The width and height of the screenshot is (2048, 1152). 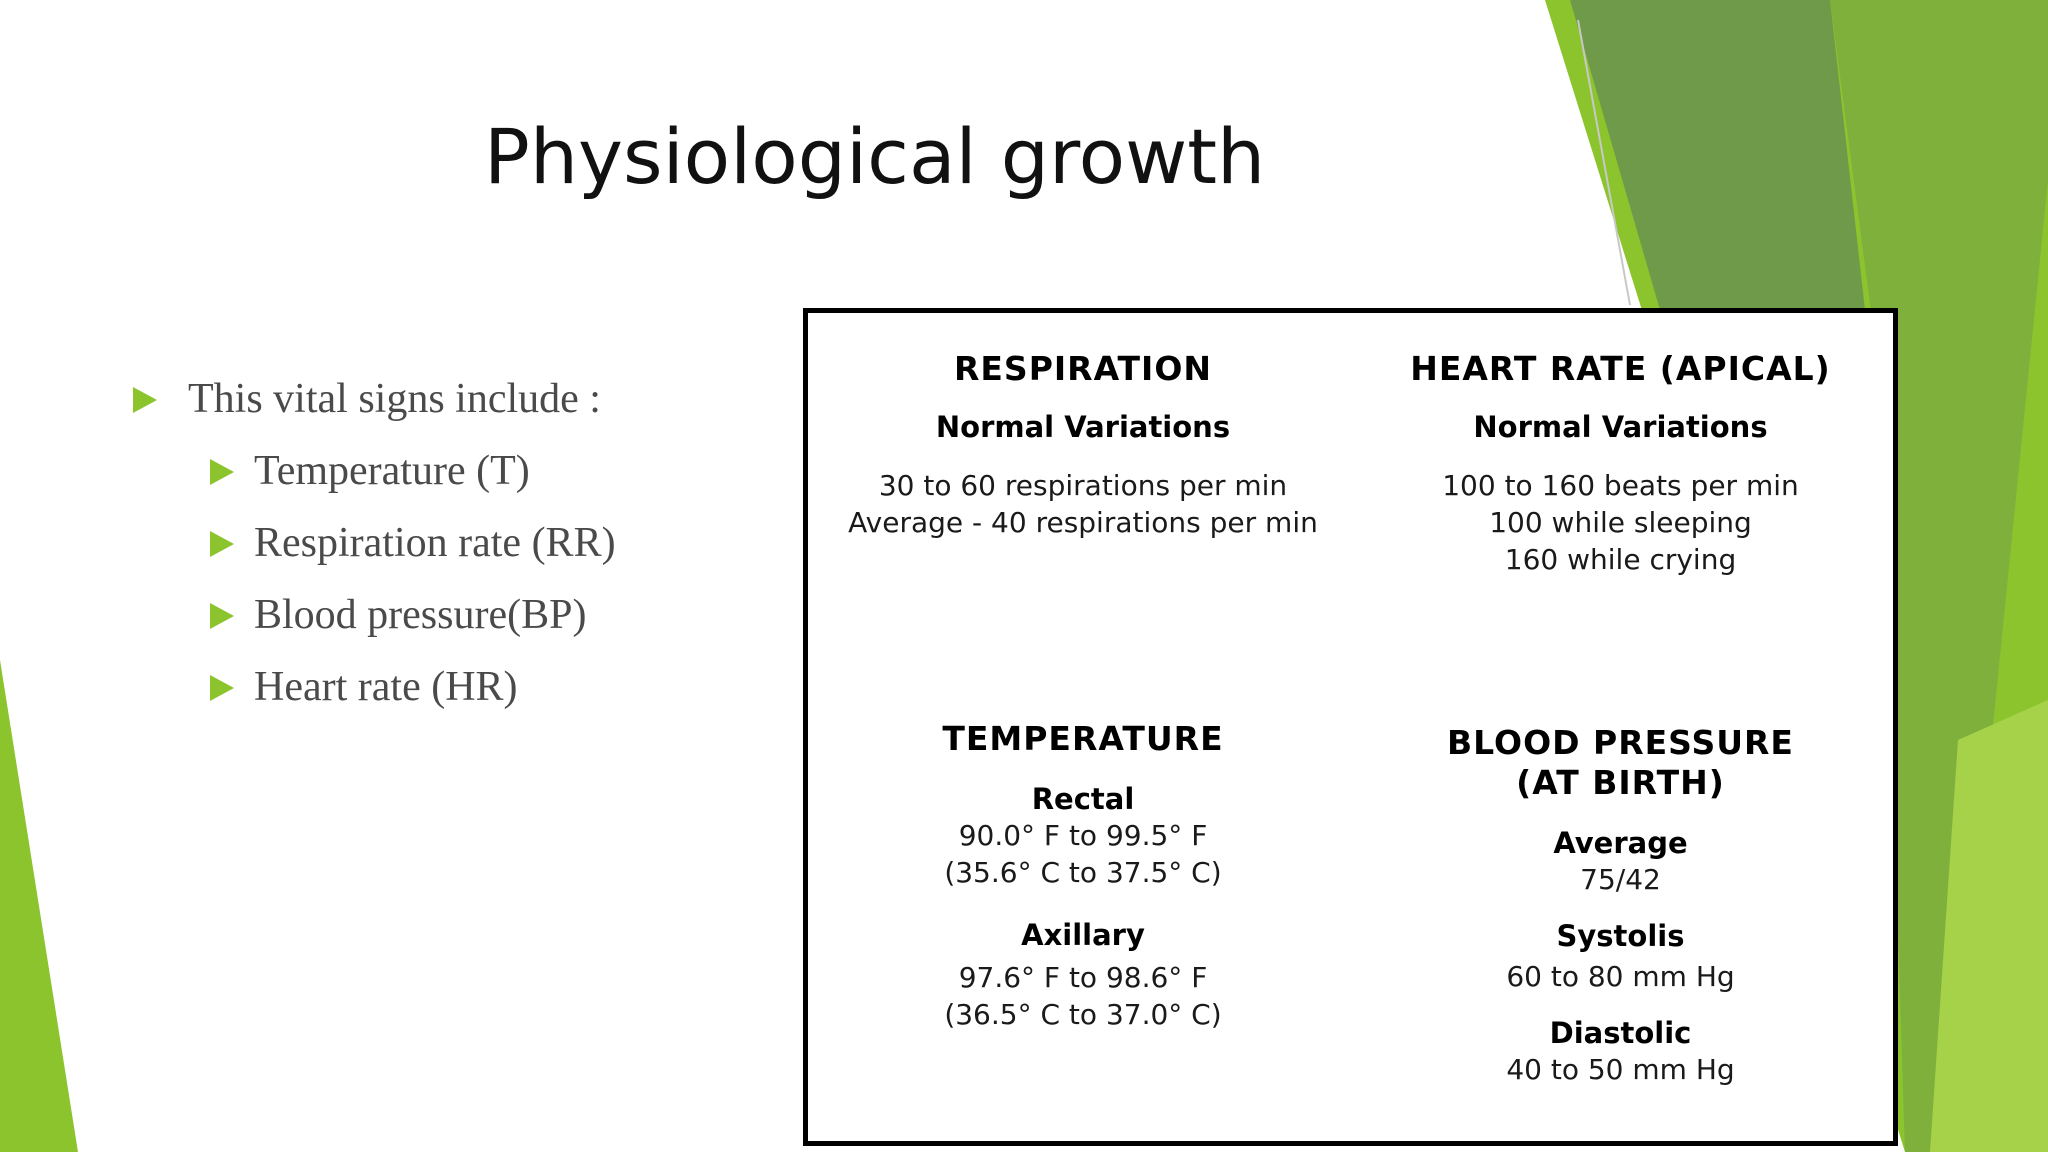 What do you see at coordinates (1620, 782) in the screenshot?
I see `blood-pressure-subheading: (AT BIRTH)` at bounding box center [1620, 782].